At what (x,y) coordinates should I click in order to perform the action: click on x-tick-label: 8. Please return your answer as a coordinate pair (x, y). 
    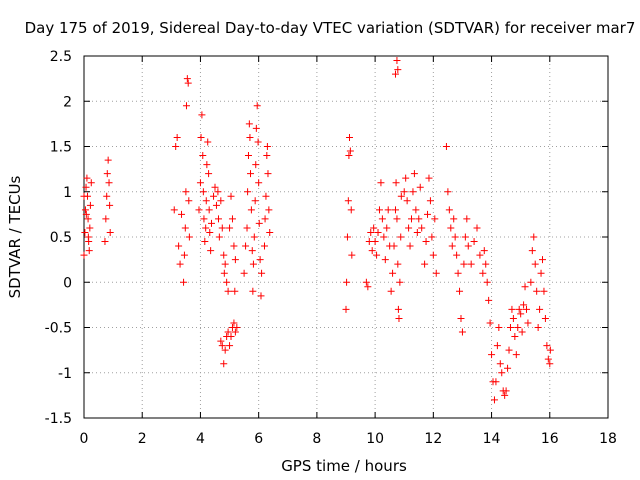
    Looking at the image, I should click on (316, 439).